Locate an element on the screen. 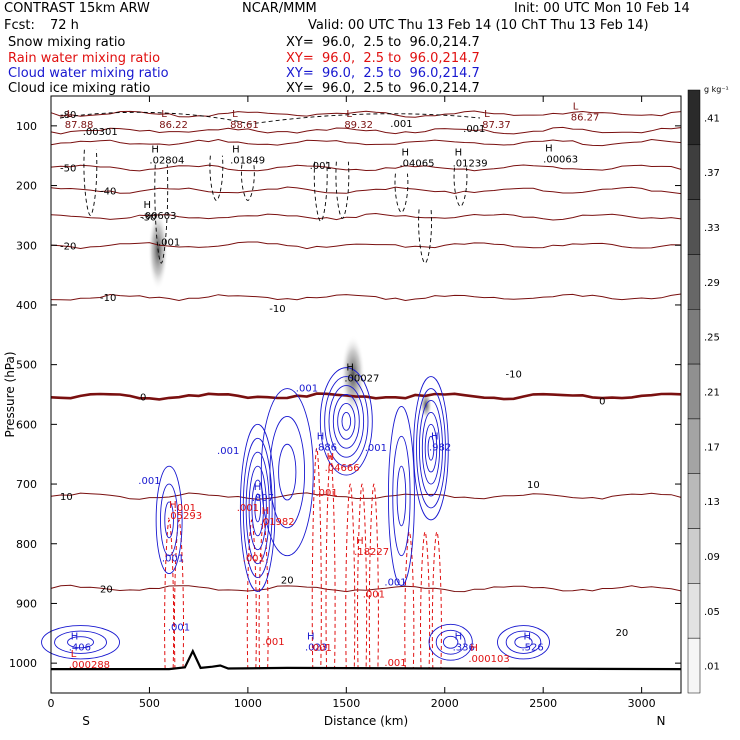 The width and height of the screenshot is (740, 740). colorbar-tick-label: .17 is located at coordinates (712, 447).